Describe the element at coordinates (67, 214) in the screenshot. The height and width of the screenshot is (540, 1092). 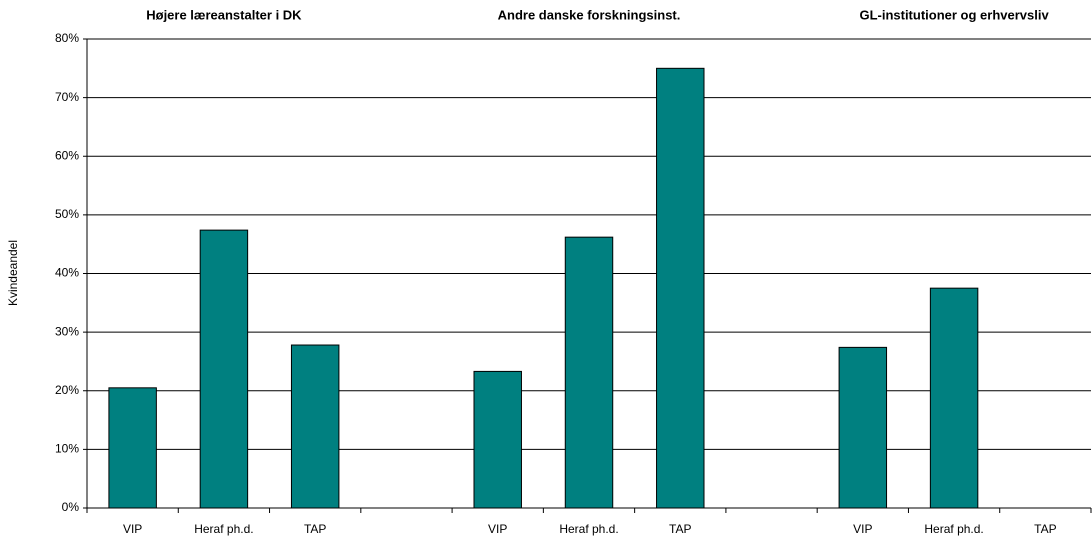
I see `y-tick-label: 50%` at that location.